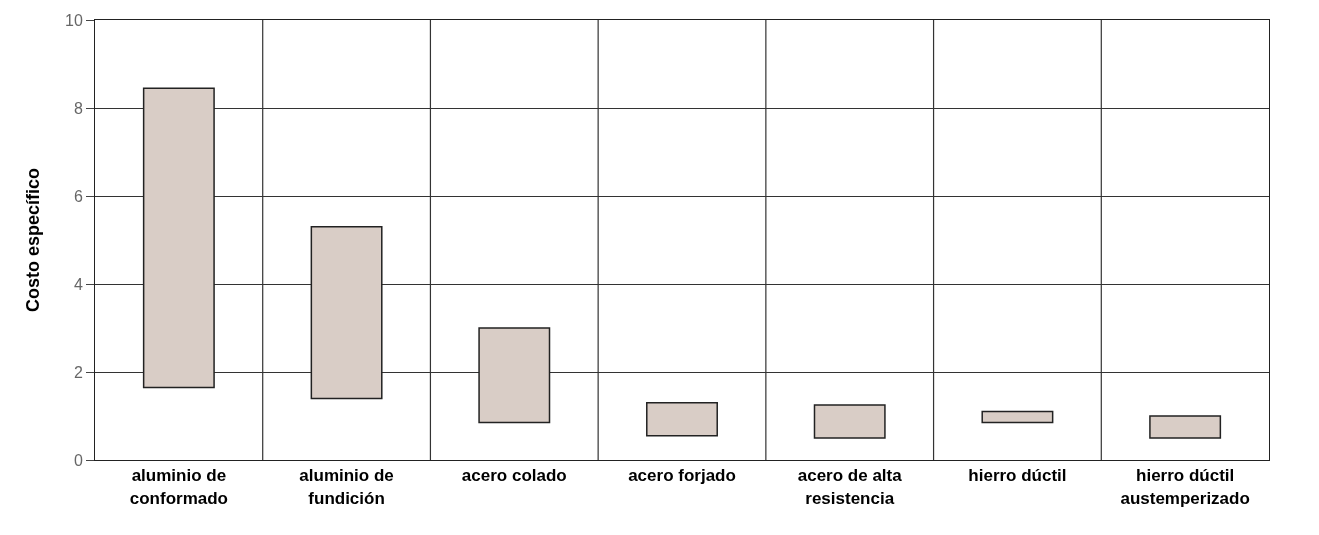 This screenshot has width=1319, height=535. What do you see at coordinates (78, 372) in the screenshot?
I see `y-tick-label: 2` at bounding box center [78, 372].